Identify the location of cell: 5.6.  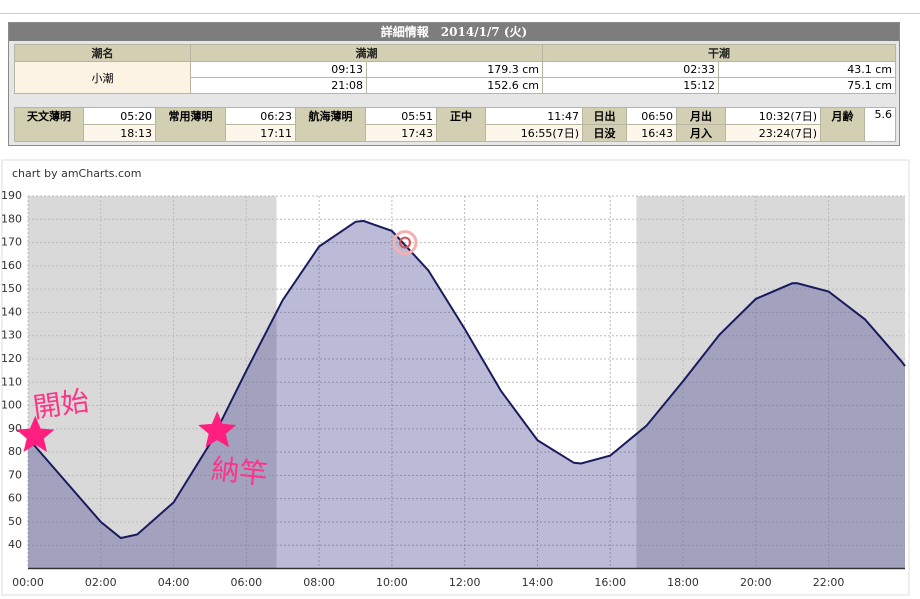
(880, 124).